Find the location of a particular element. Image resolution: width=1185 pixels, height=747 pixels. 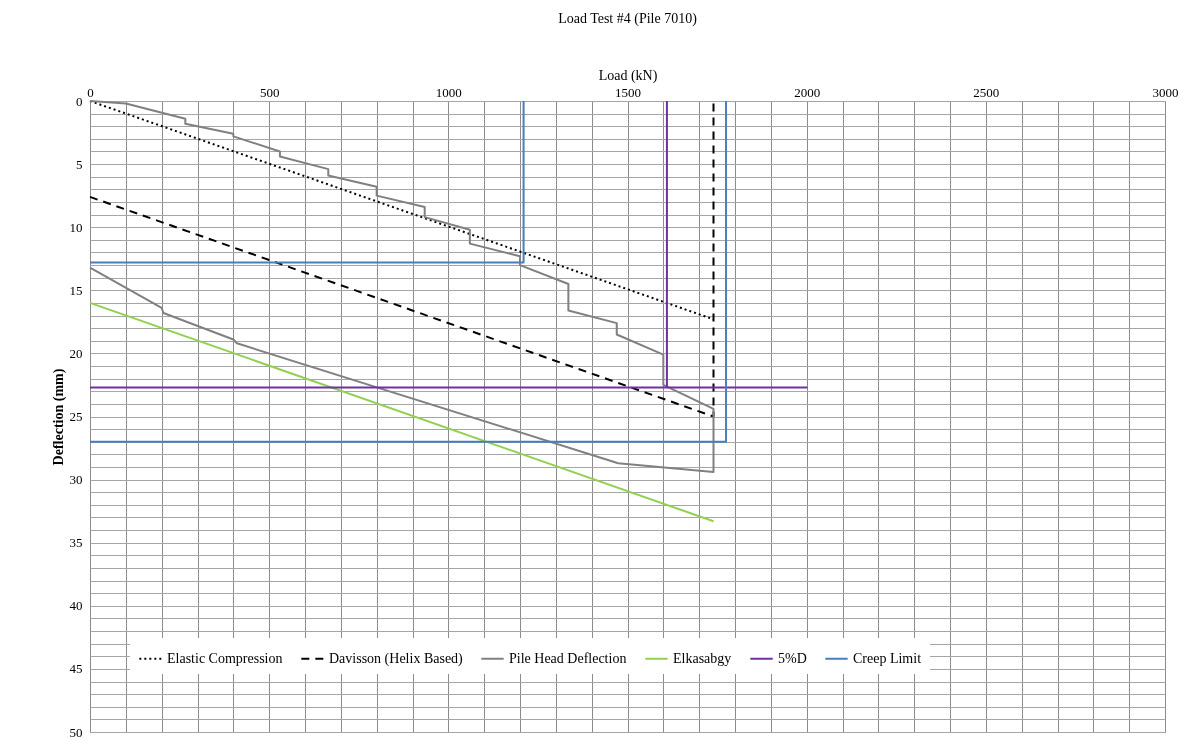

y-tick-label: 20 is located at coordinates (76, 353).